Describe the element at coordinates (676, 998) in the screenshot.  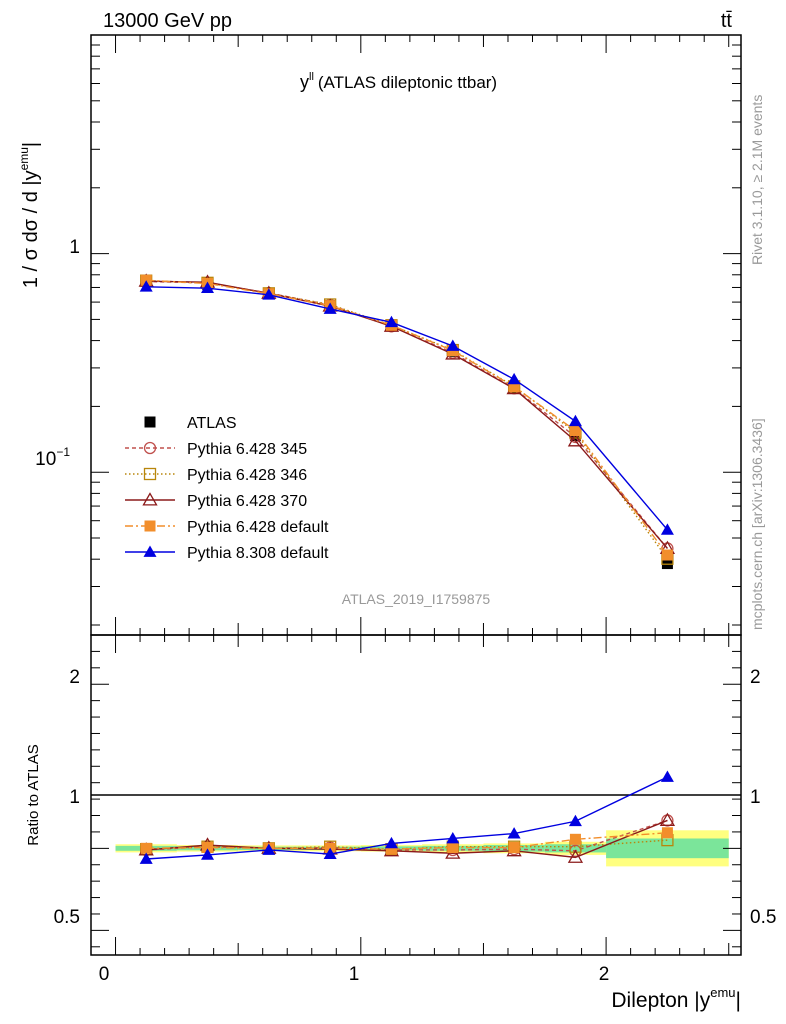
I see `x-axis-label: Dilepton |yemu|` at that location.